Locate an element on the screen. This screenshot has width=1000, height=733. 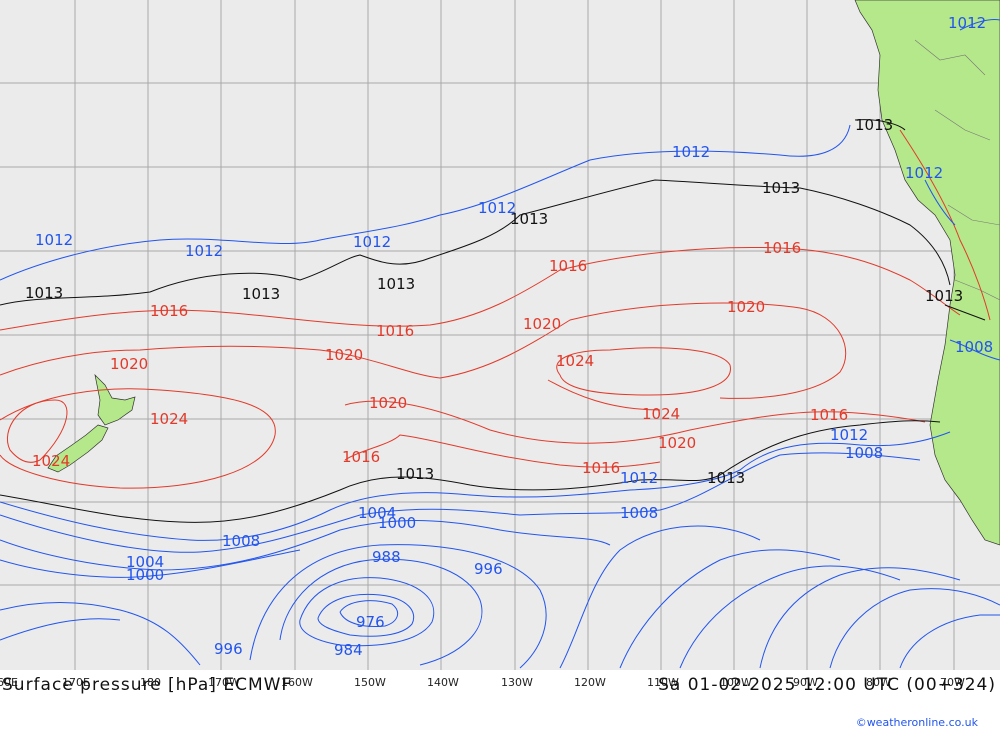
lon-tick-label: 60E is located at coordinates (9, 682).